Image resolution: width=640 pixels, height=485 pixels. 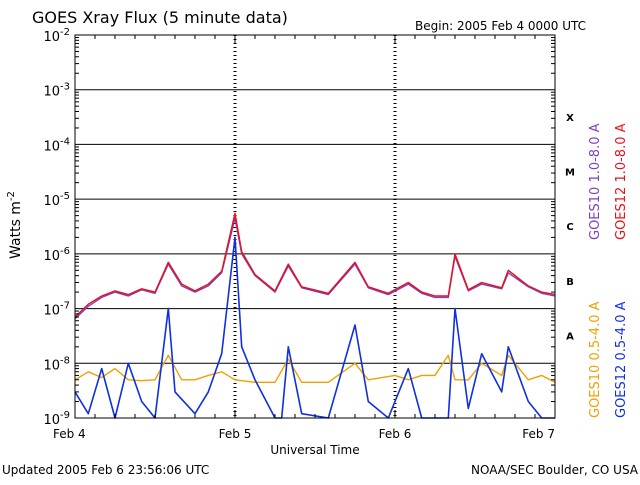 I want to click on legend-goes10-short: GOES10 0.5-4.0 A, so click(x=595, y=359).